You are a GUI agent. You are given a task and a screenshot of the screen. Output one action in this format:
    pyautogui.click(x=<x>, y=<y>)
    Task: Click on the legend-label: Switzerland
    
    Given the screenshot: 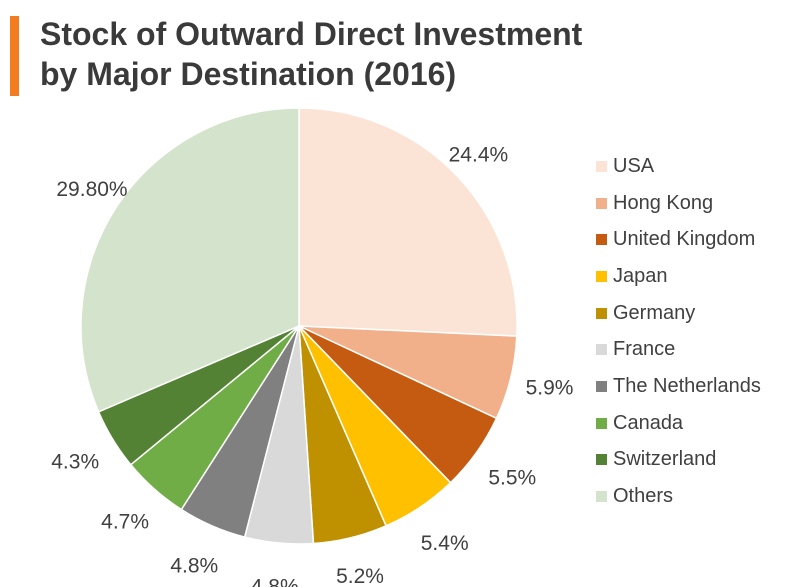 What is the action you would take?
    pyautogui.click(x=665, y=459)
    